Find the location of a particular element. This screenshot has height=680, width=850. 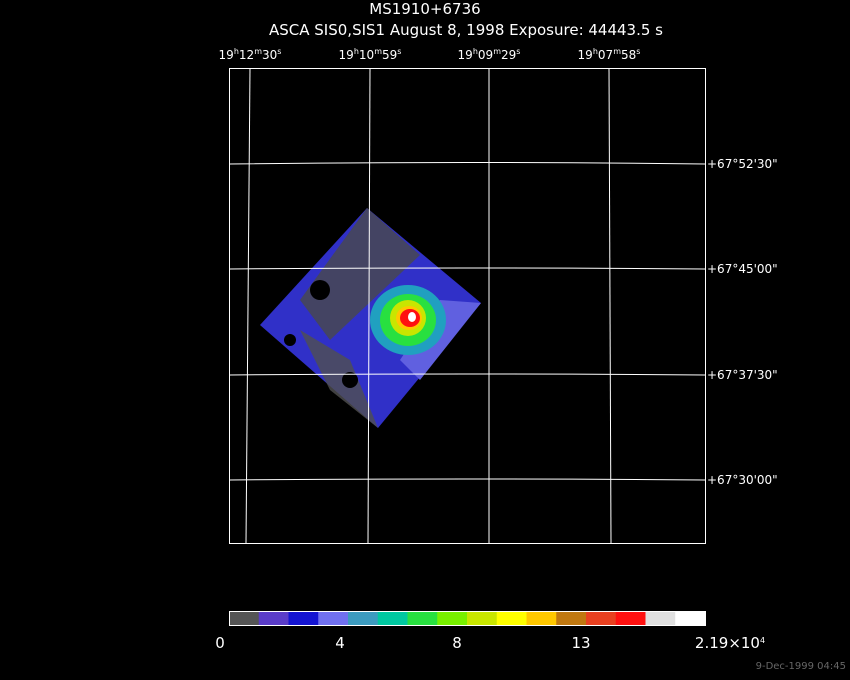

label-part: 30 is located at coordinates (269, 55).